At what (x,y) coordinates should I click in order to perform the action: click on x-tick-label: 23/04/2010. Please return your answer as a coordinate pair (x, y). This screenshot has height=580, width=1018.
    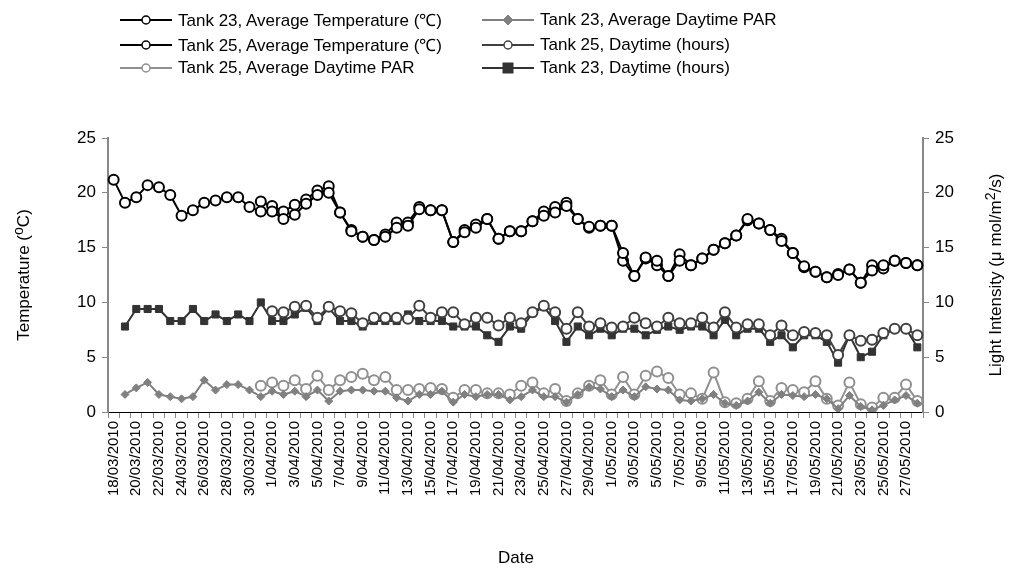
    Looking at the image, I should click on (520, 459).